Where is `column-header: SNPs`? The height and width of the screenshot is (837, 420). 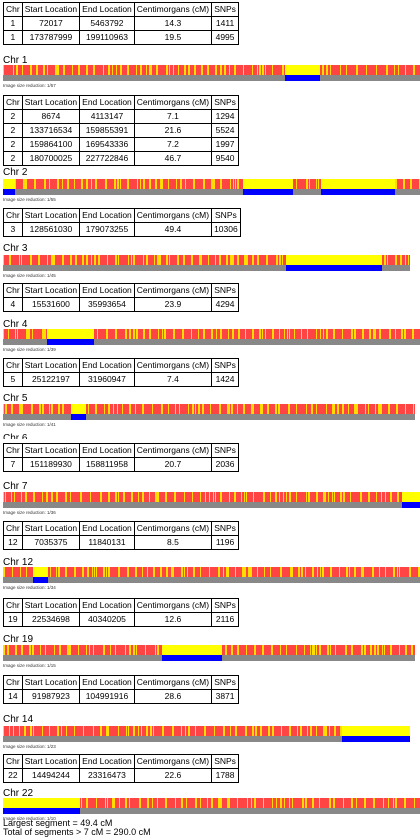
column-header: SNPs is located at coordinates (225, 605).